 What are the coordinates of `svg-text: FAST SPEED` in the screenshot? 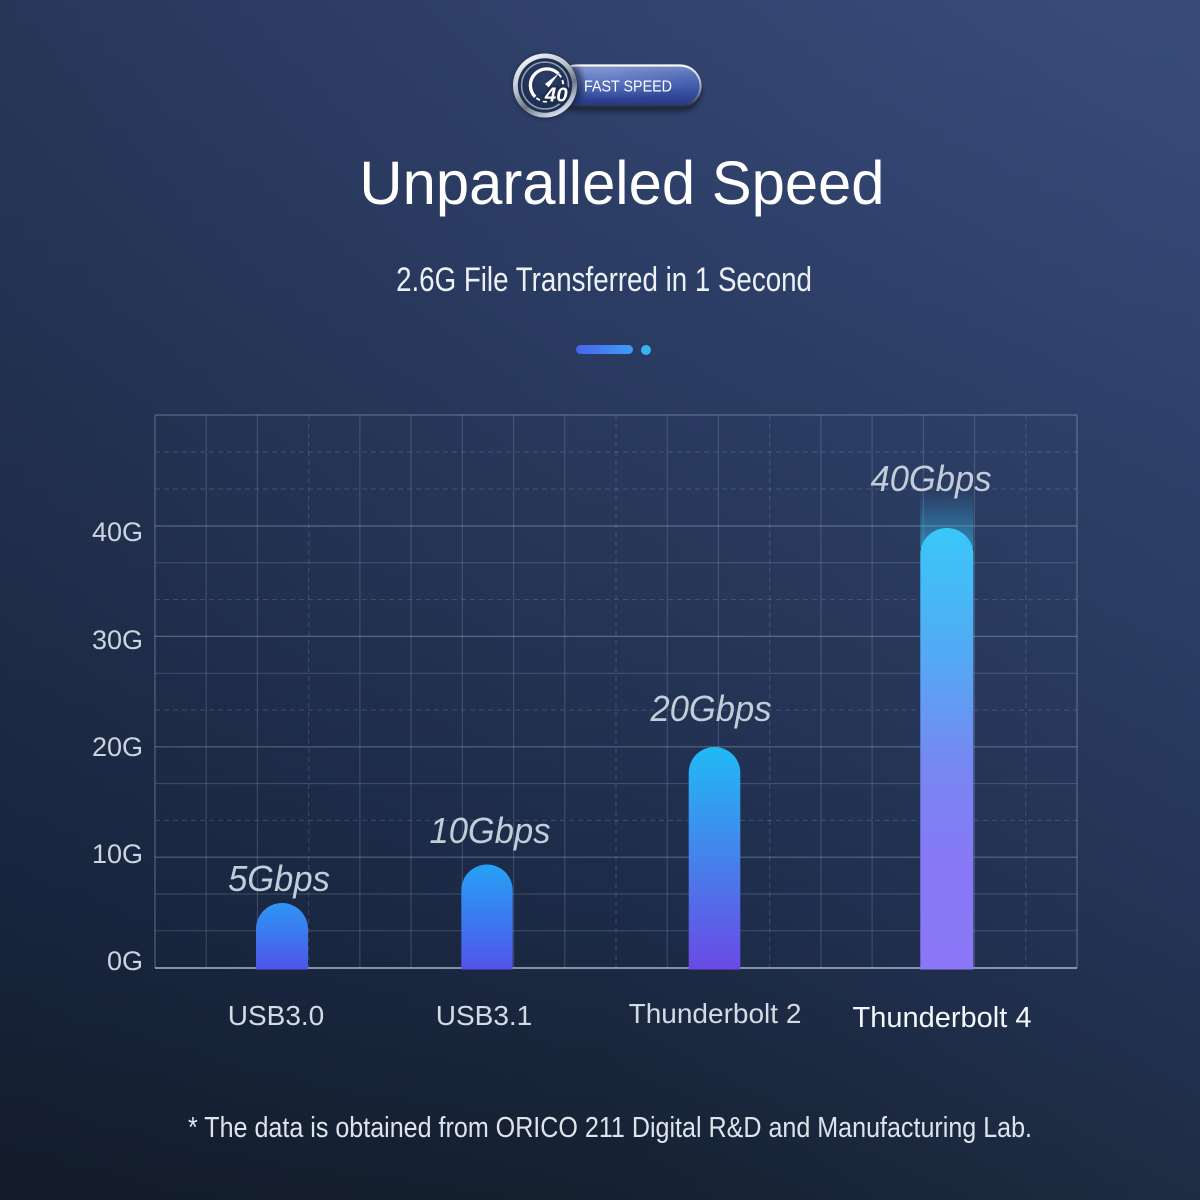 It's located at (628, 86).